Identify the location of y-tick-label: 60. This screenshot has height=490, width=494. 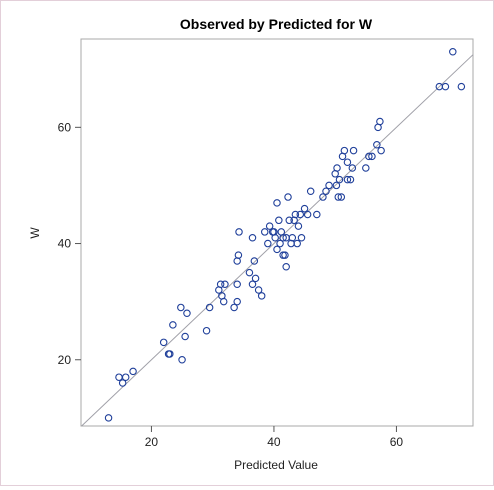
(65, 127).